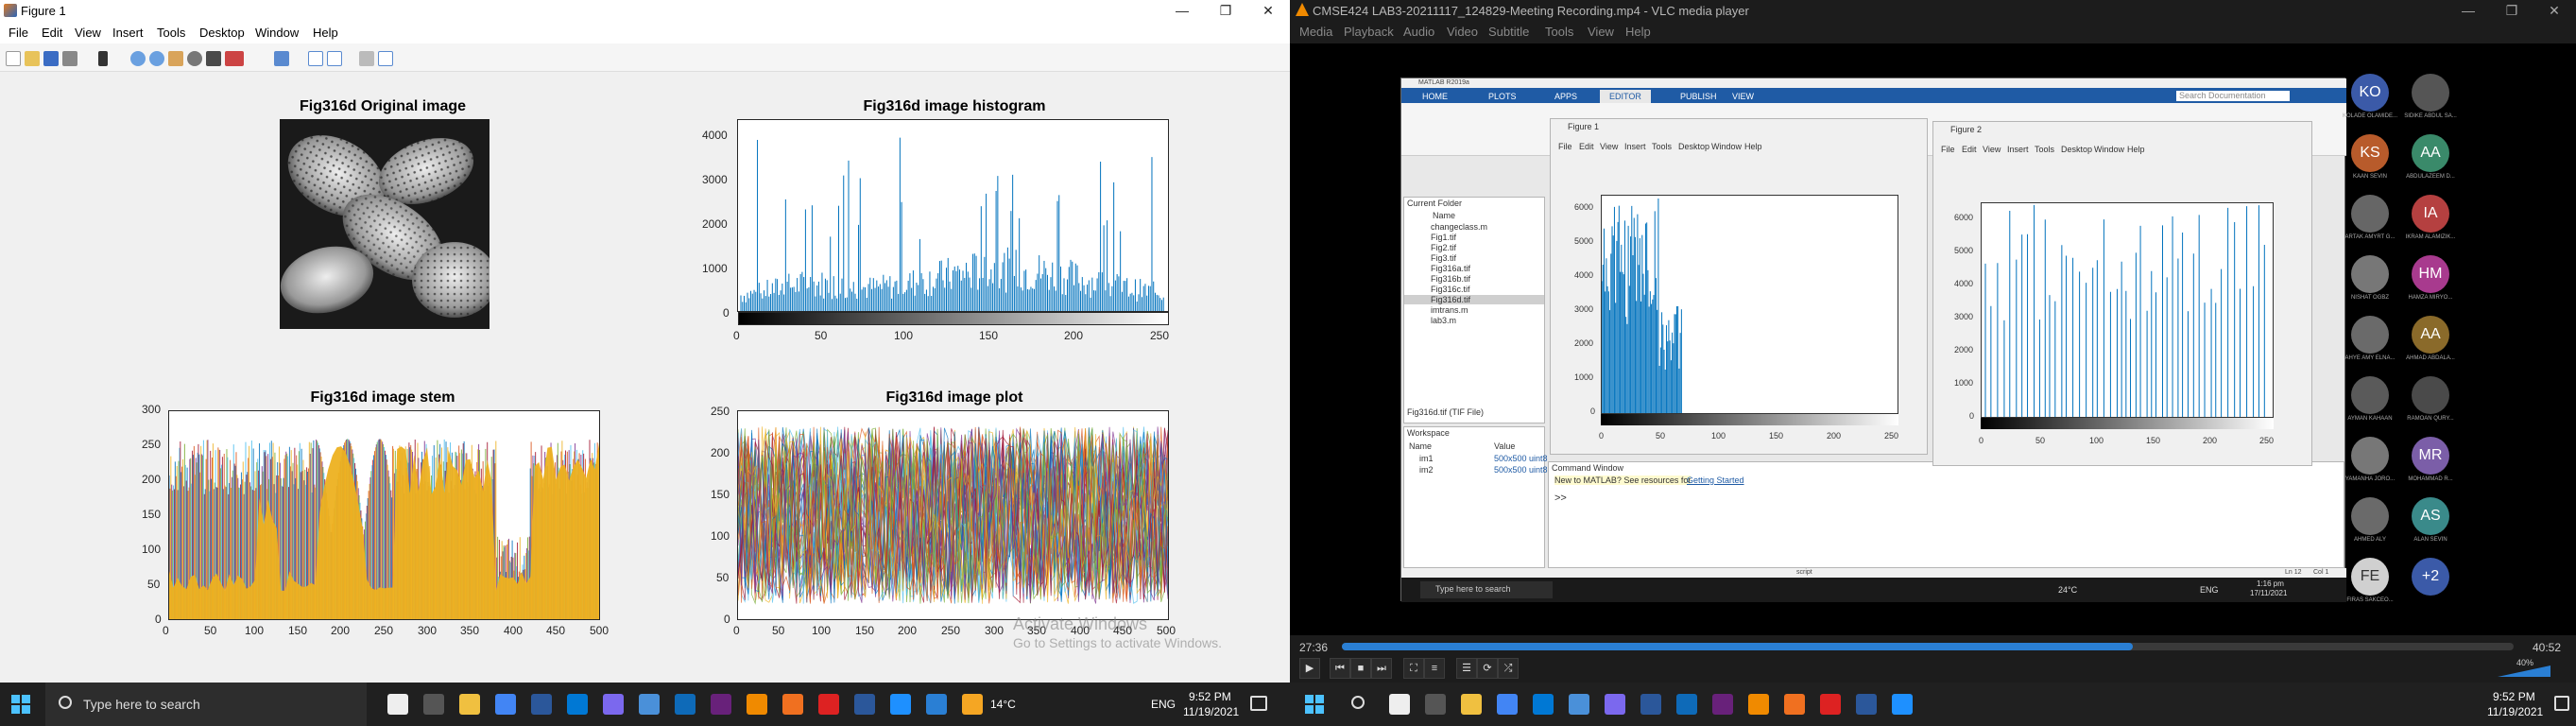 The height and width of the screenshot is (726, 2576). I want to click on next-icon: ⏭, so click(1381, 668).